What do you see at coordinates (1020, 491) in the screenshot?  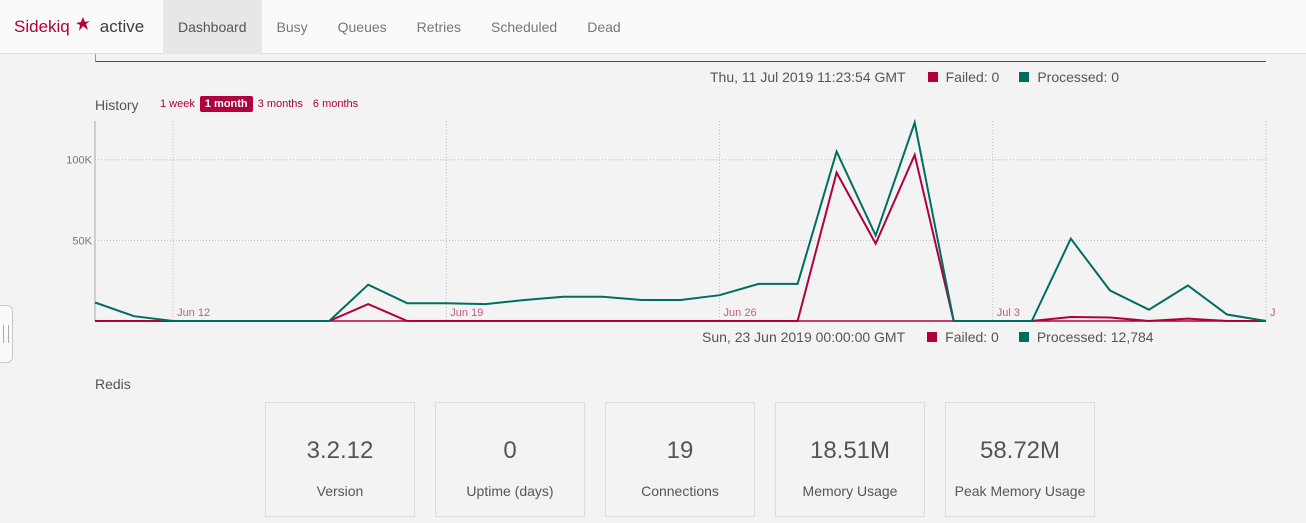 I see `stat-label: Peak Memory Usage` at bounding box center [1020, 491].